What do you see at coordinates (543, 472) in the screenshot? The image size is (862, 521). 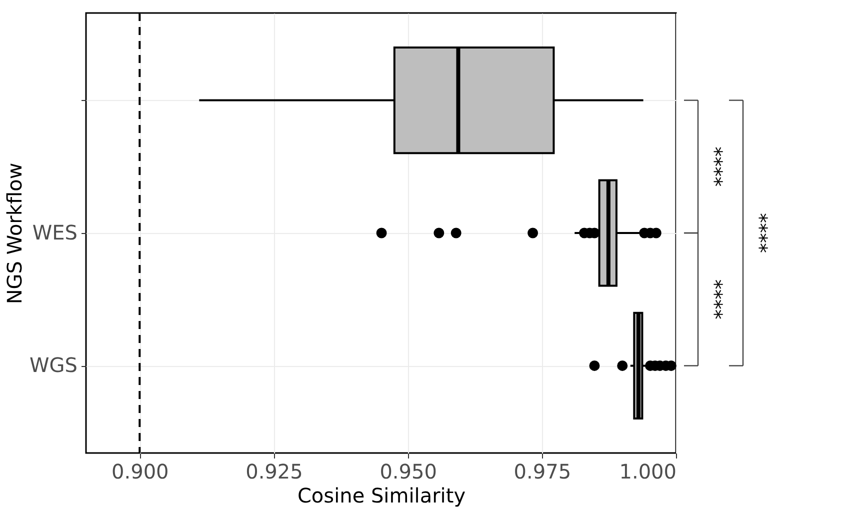 I see `x-tick-label: 0.975` at bounding box center [543, 472].